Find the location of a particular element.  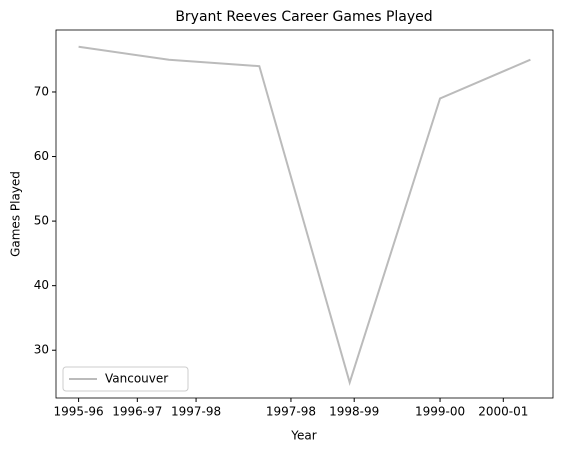

x-tick-label: 1998-99 is located at coordinates (354, 412).